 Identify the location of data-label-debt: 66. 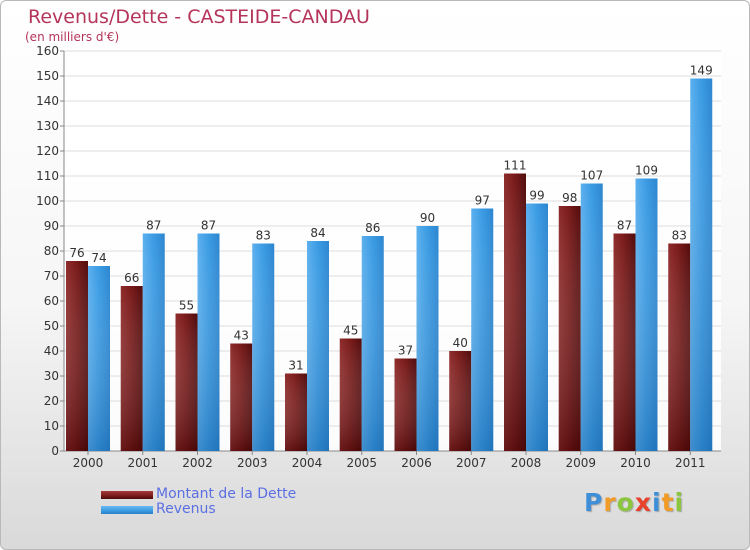
(131, 278).